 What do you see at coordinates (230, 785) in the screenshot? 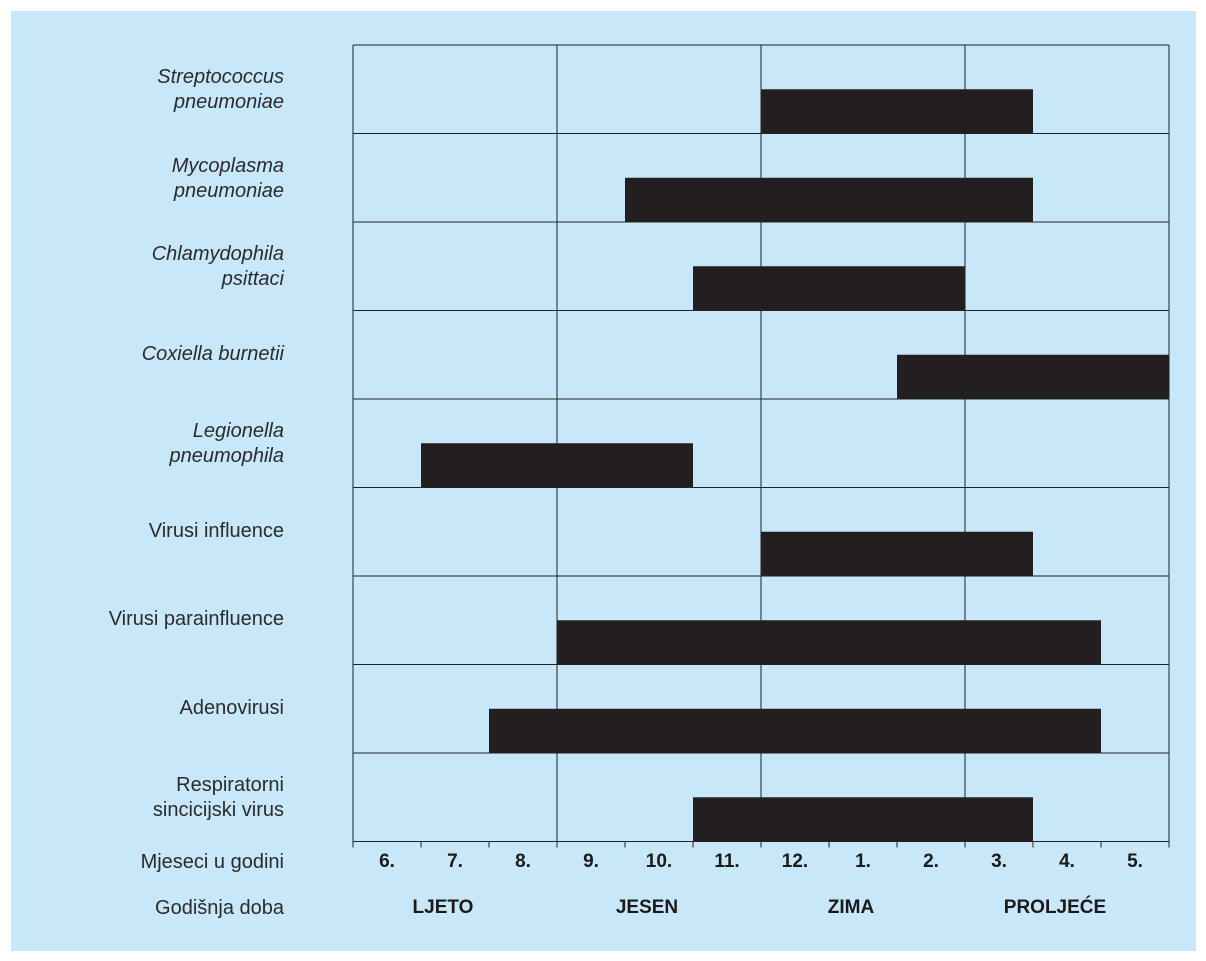
I see `row-label-line: Respiratorni` at bounding box center [230, 785].